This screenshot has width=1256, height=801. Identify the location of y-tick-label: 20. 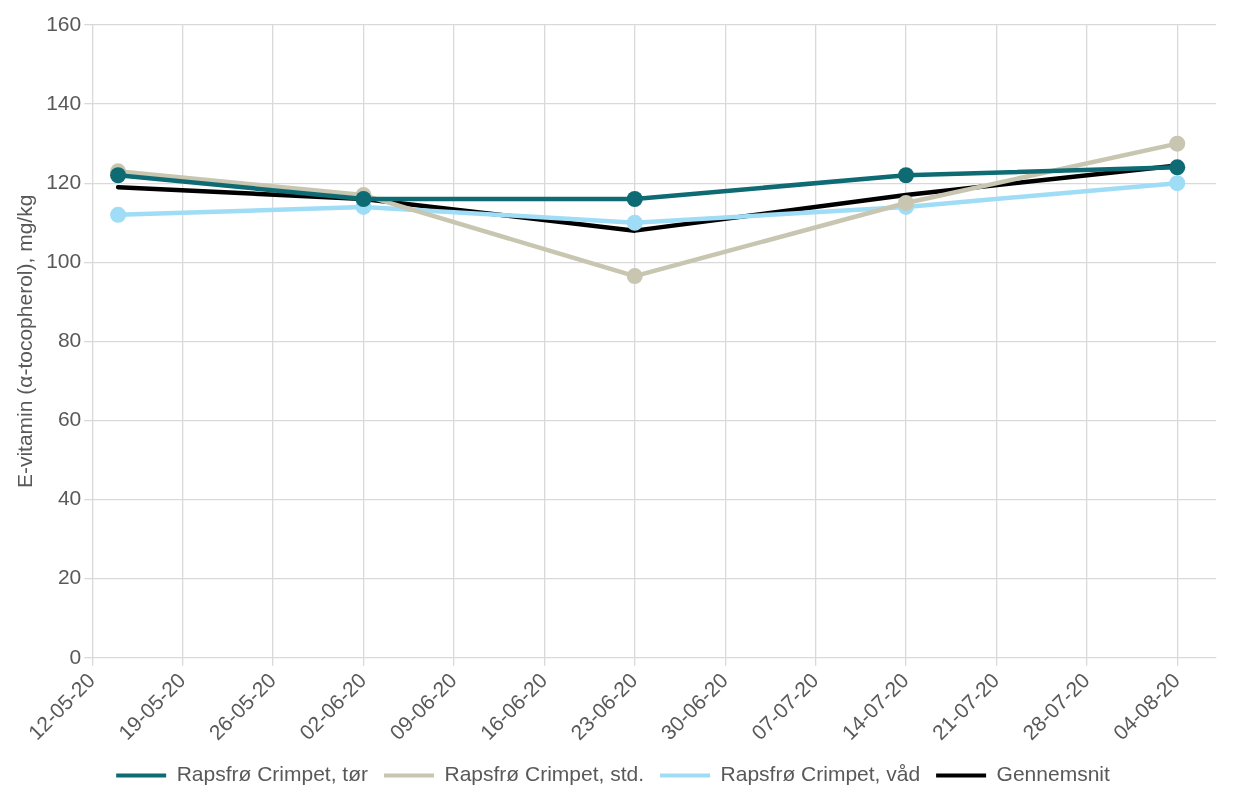
(69, 577).